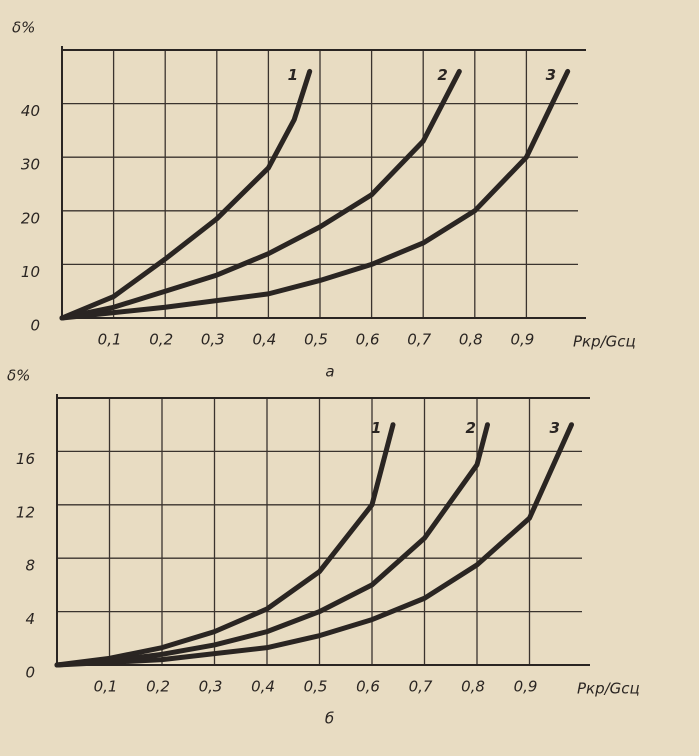  What do you see at coordinates (329, 719) in the screenshot?
I see `caption: б` at bounding box center [329, 719].